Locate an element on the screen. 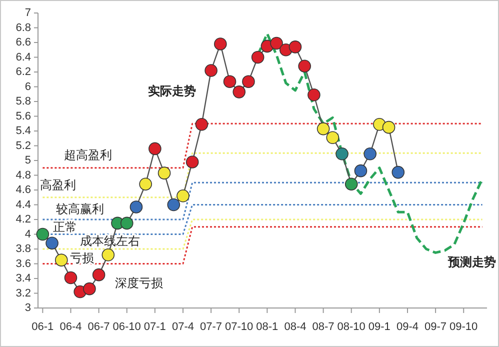 Image resolution: width=499 pixels, height=347 pixels. x-tick-label: 08-10 is located at coordinates (351, 327).